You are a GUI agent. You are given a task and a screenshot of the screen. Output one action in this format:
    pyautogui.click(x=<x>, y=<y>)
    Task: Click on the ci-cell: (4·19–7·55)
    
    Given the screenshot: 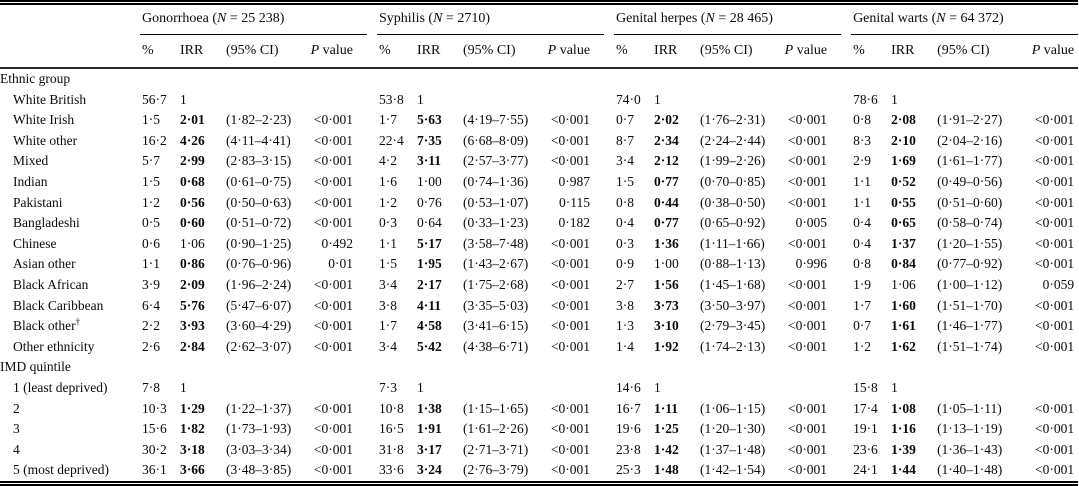 What is the action you would take?
    pyautogui.click(x=496, y=120)
    